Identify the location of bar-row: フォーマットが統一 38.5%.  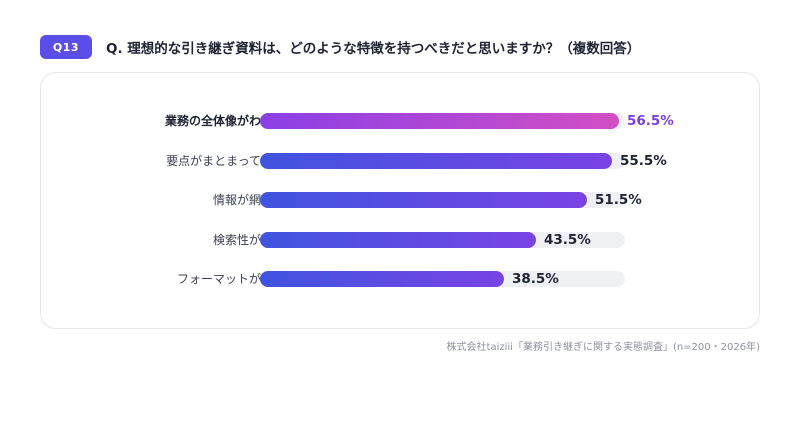
(401, 279).